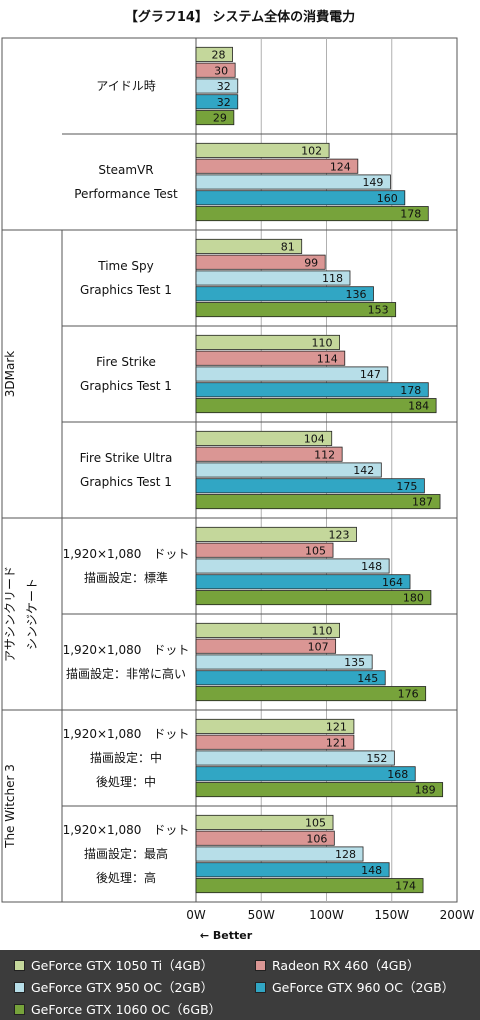  What do you see at coordinates (457, 915) in the screenshot?
I see `x-tick-label: 200W` at bounding box center [457, 915].